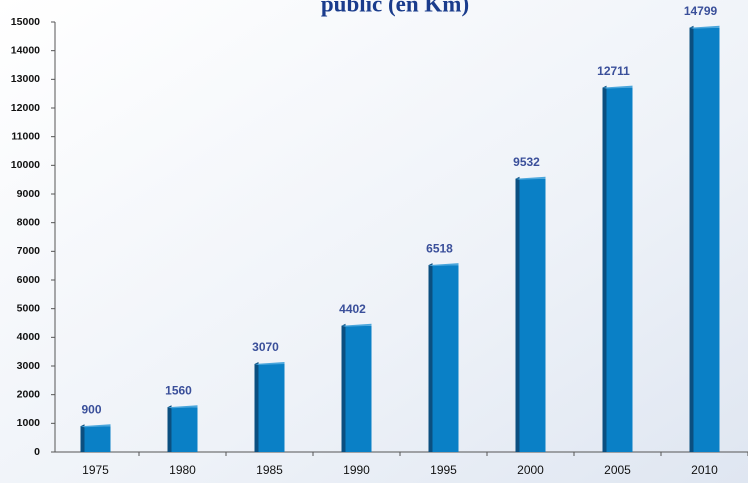 Image resolution: width=748 pixels, height=483 pixels. I want to click on y-tick-label: 7000, so click(29, 251).